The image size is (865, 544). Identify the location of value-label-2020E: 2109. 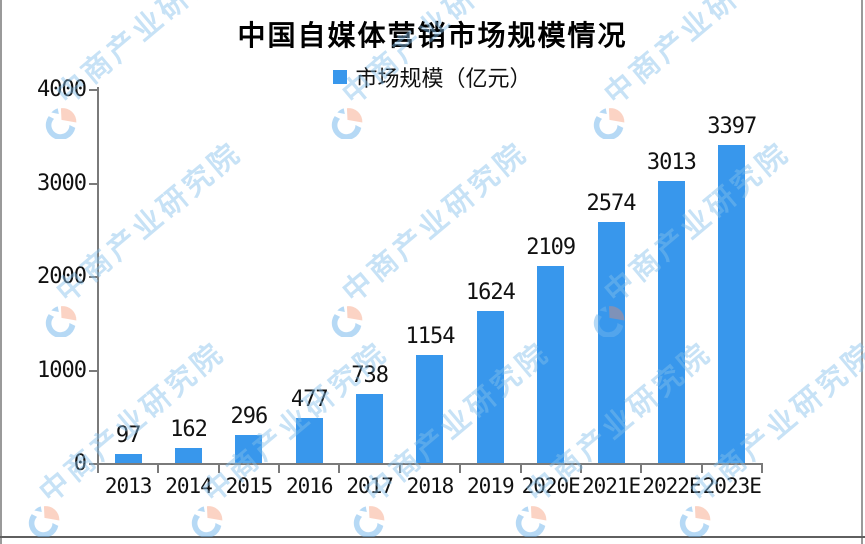
(551, 247).